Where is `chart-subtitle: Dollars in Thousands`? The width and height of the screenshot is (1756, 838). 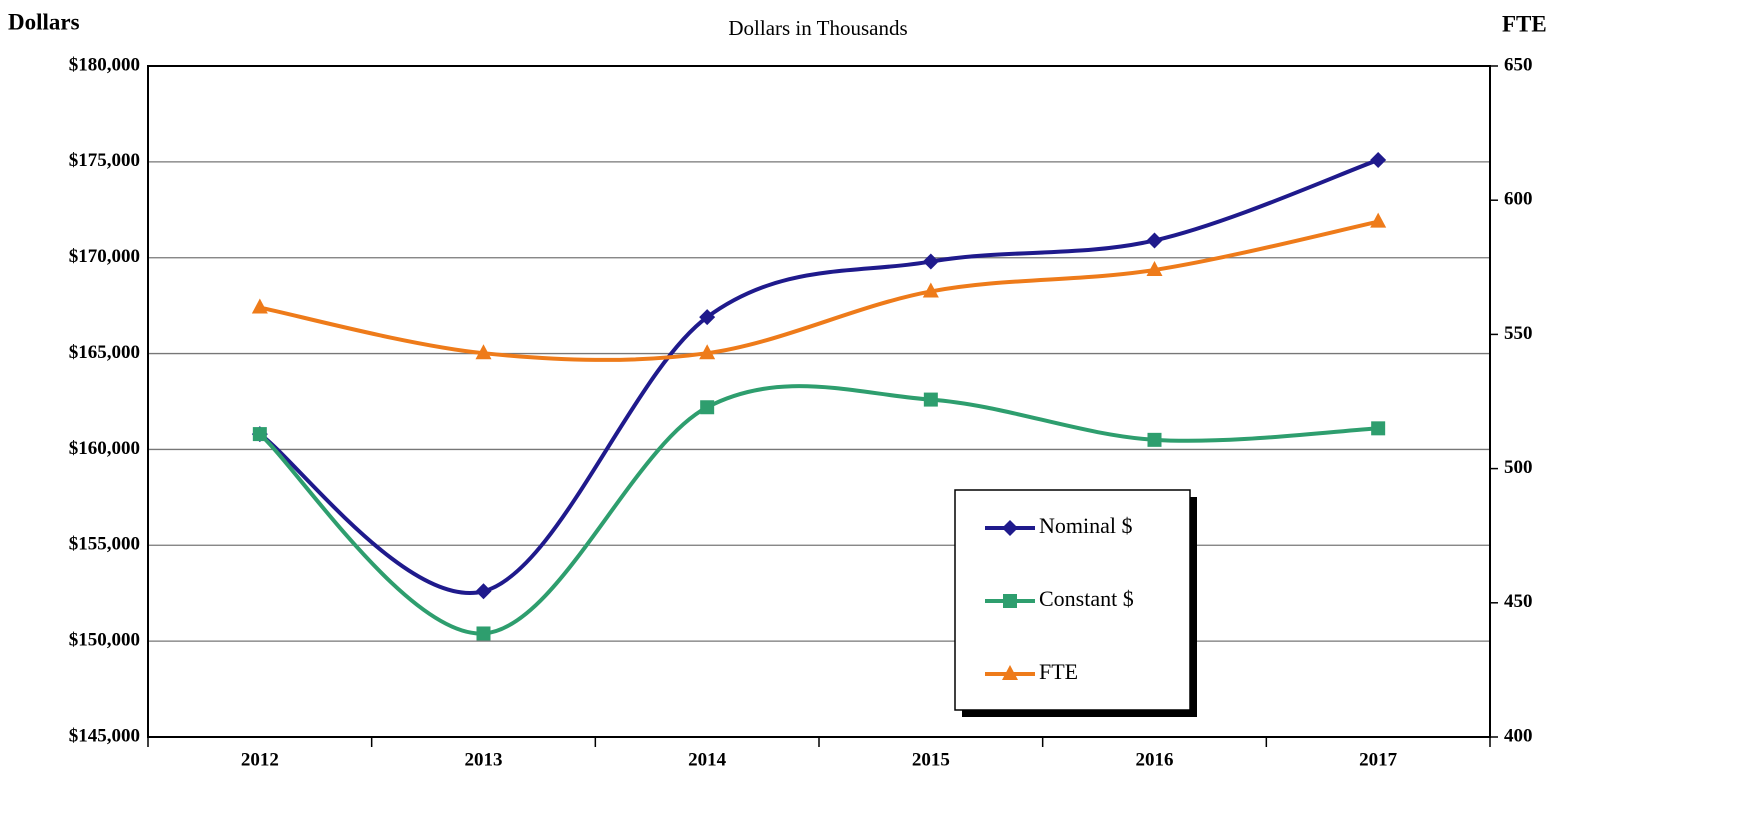
chart-subtitle: Dollars in Thousands is located at coordinates (817, 28).